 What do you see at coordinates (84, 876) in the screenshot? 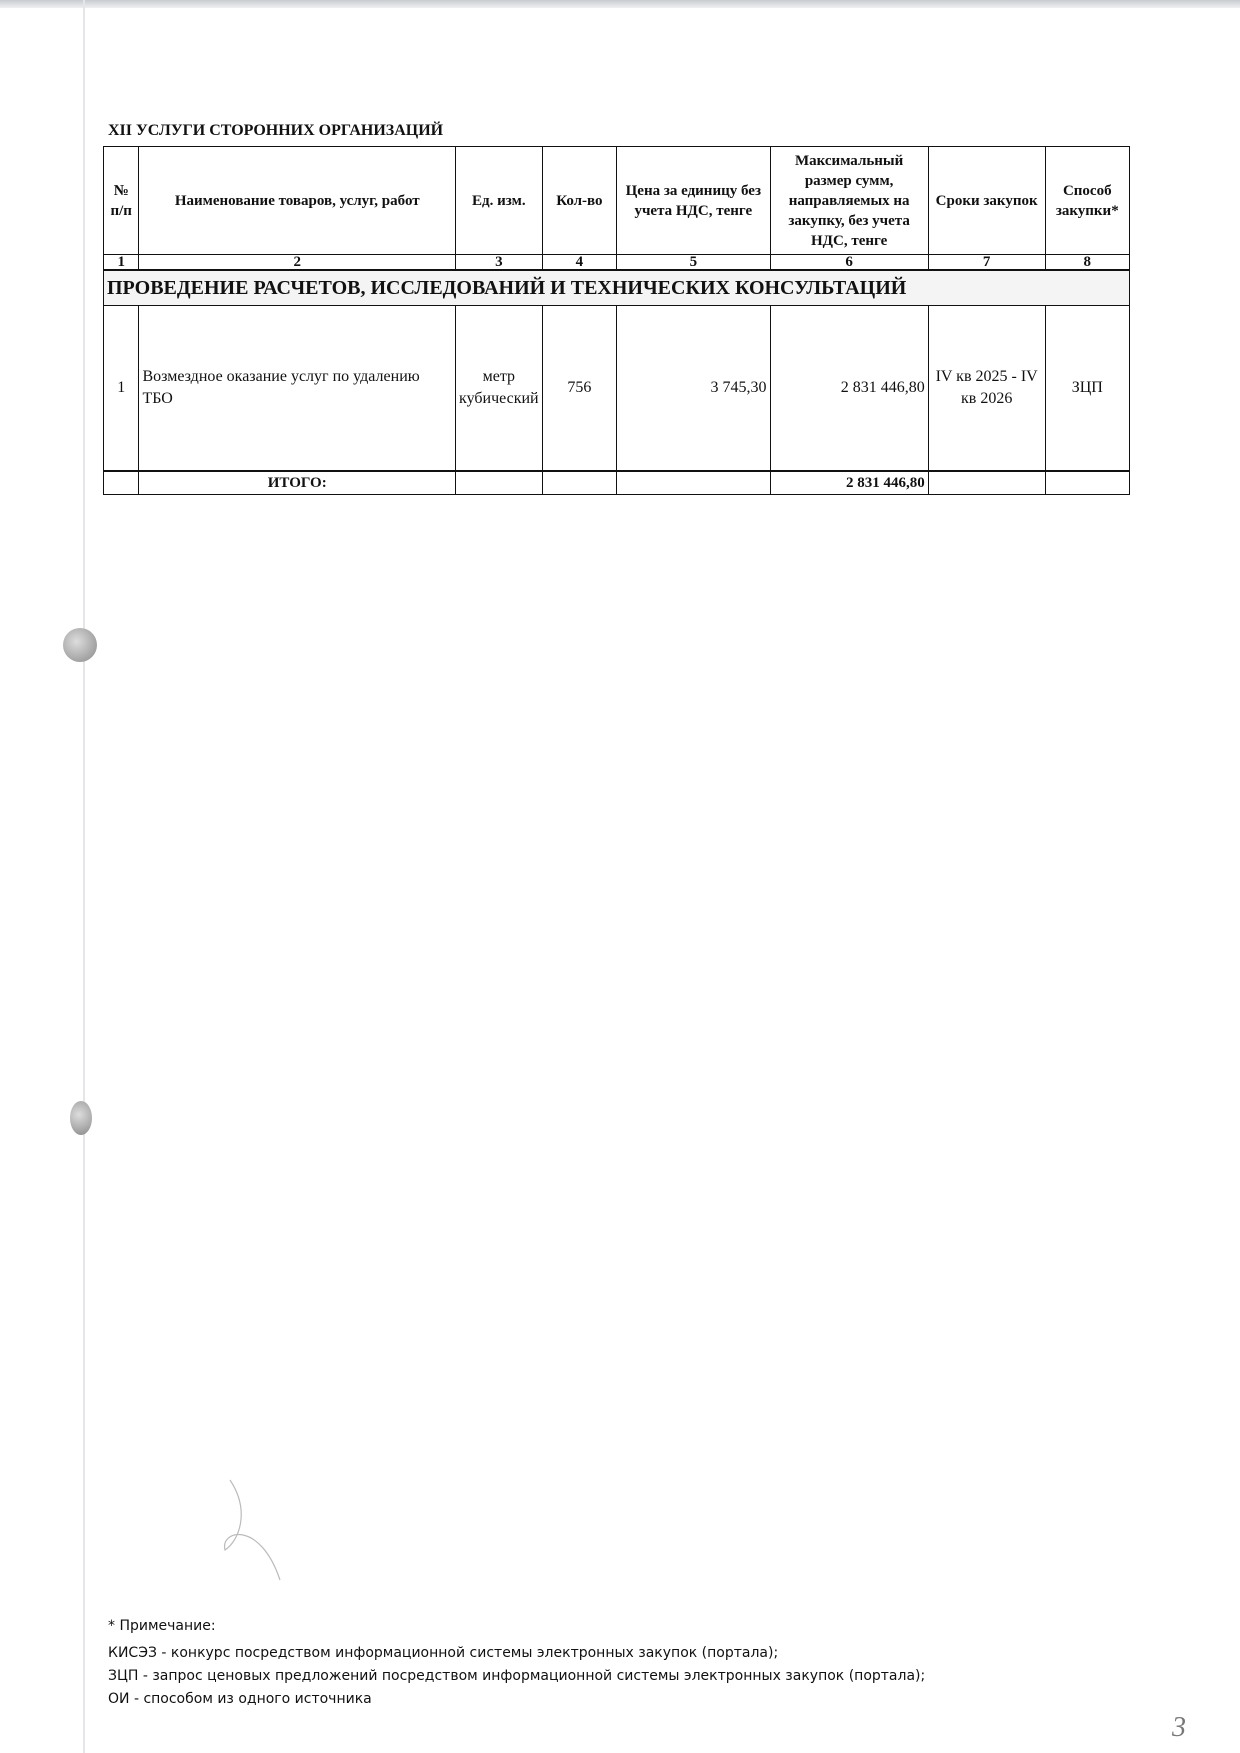
I see `fold-line` at bounding box center [84, 876].